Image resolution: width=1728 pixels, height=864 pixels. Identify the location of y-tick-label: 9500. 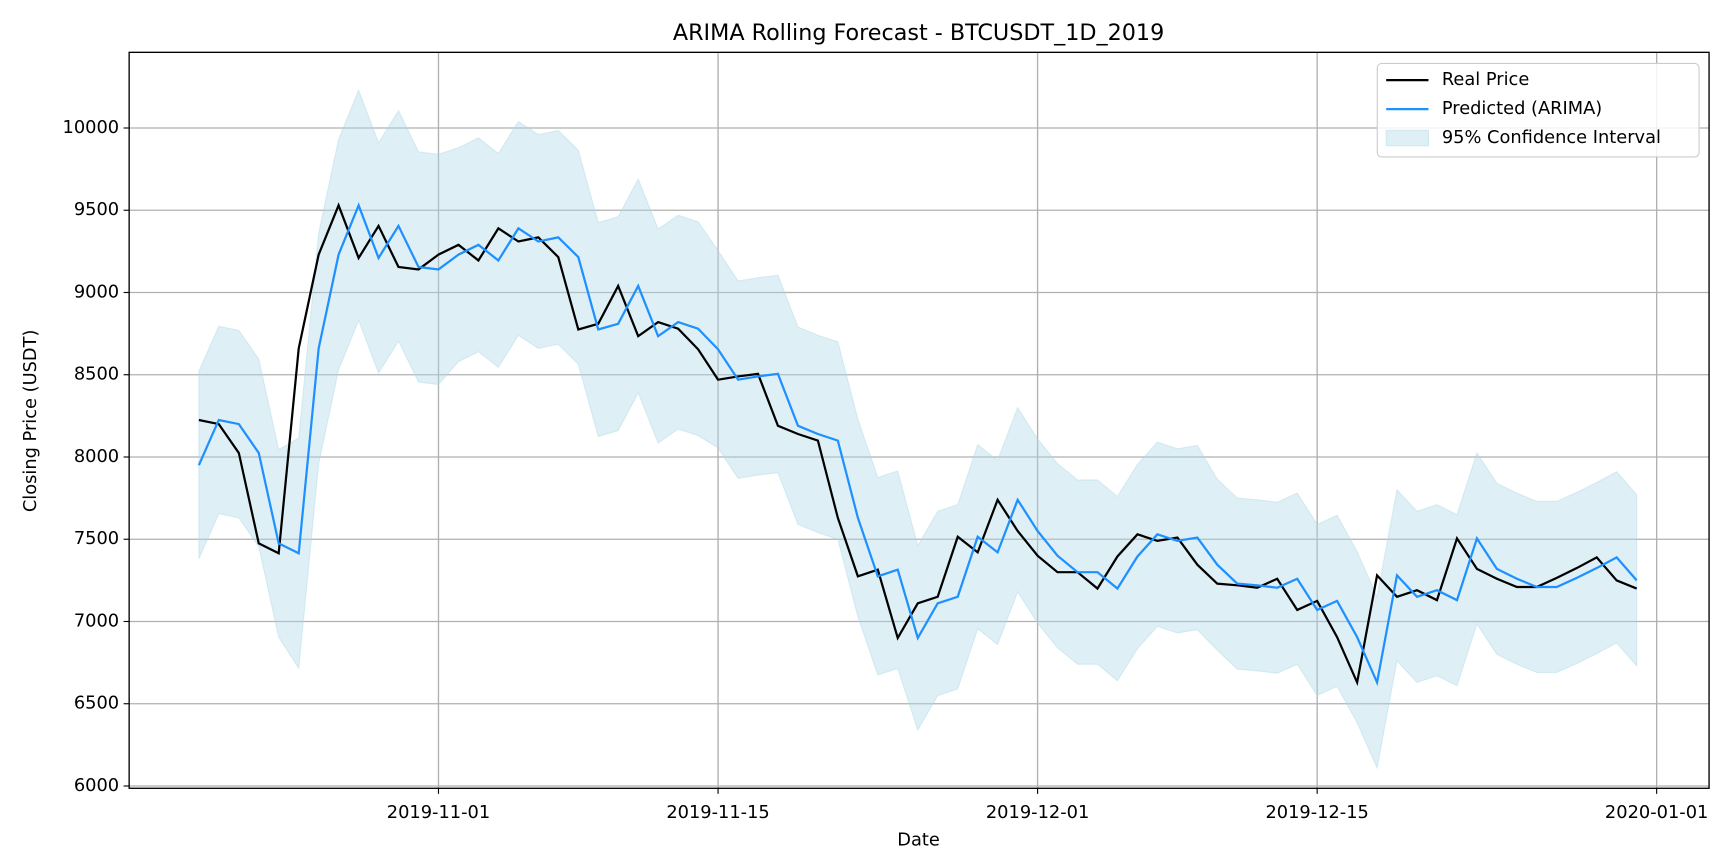
(96, 209).